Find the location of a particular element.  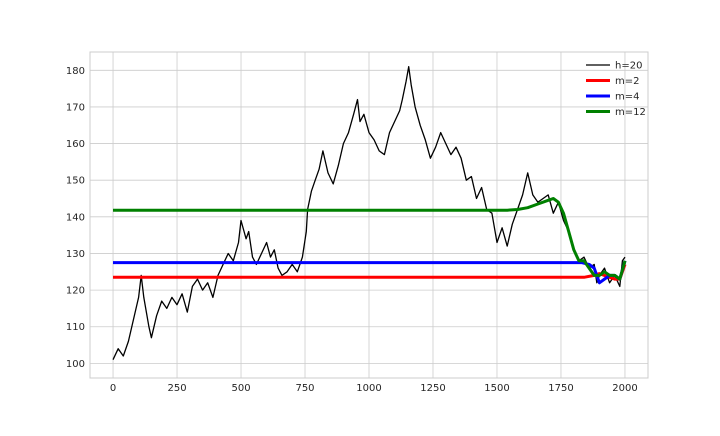

y-tick-label: 110 is located at coordinates (75, 327).